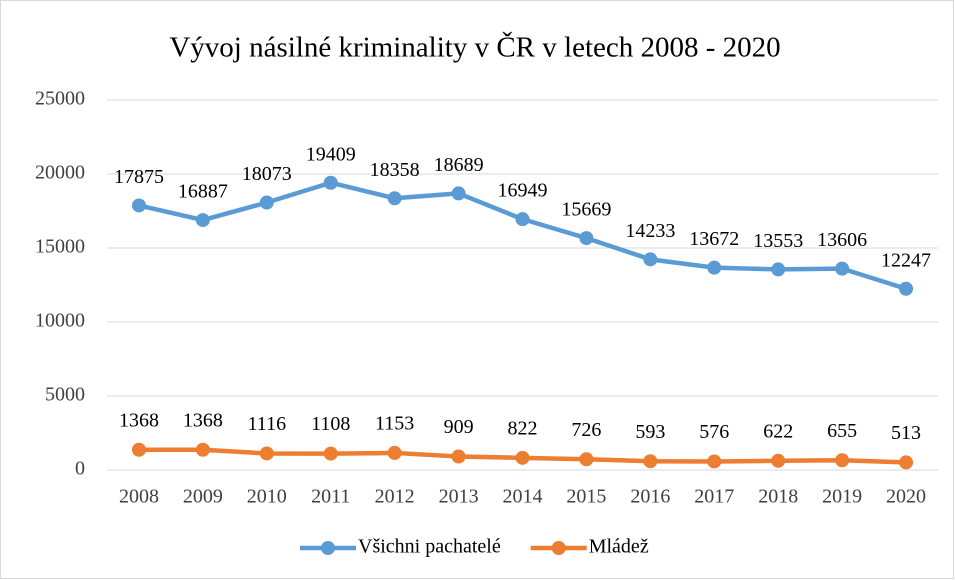 This screenshot has width=955, height=580. I want to click on data-label: 17875, so click(139, 177).